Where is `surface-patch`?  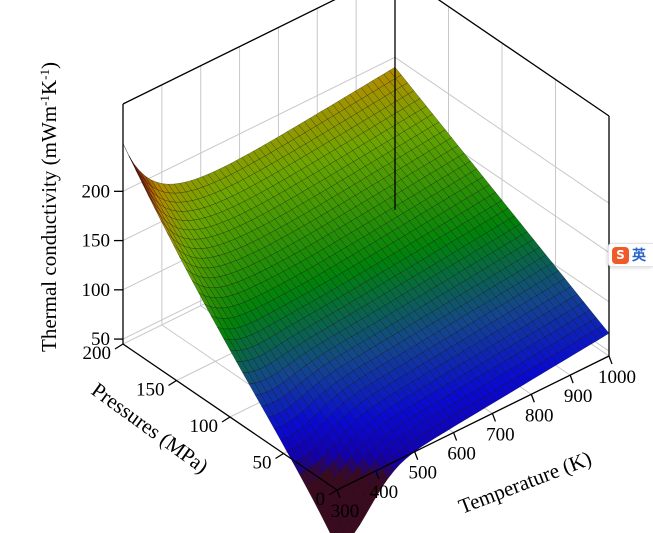 surface-patch is located at coordinates (341, 529).